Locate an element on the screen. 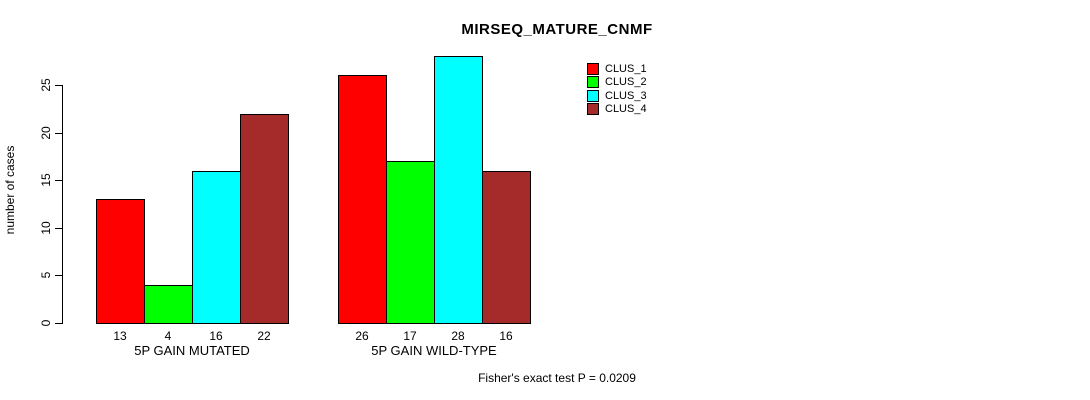 The width and height of the screenshot is (1090, 400). bar-value-label: 4 is located at coordinates (168, 336).